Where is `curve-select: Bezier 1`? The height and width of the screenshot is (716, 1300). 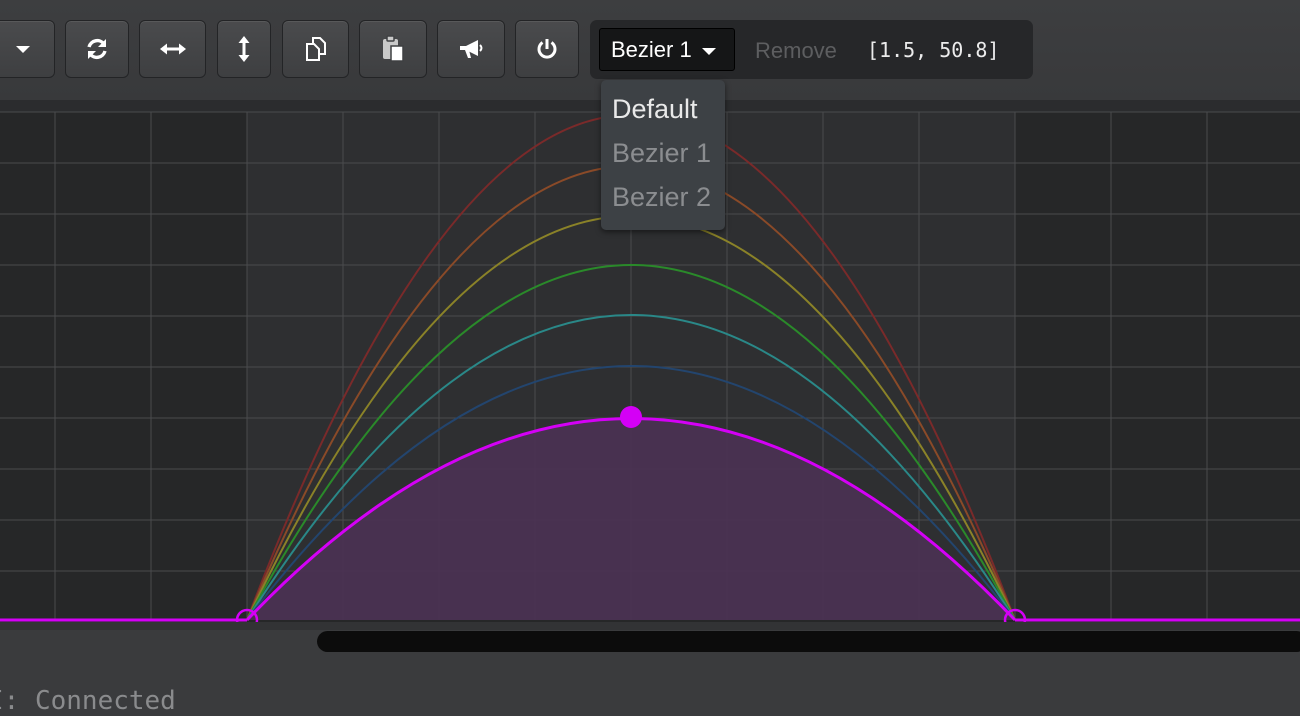 curve-select: Bezier 1 is located at coordinates (667, 49).